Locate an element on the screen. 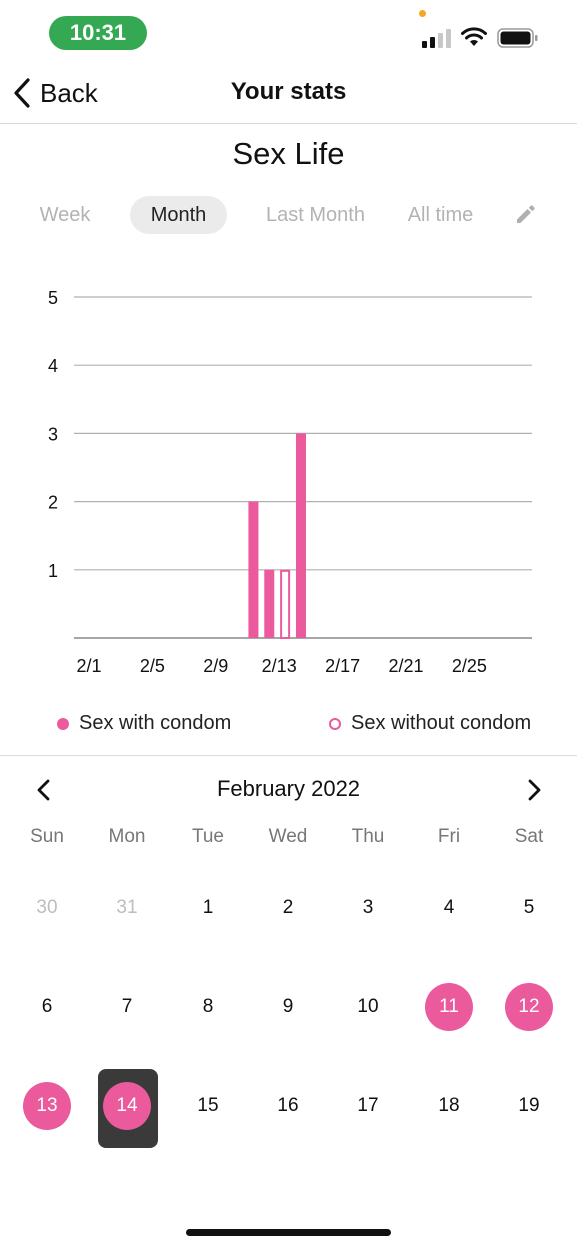 The image size is (577, 1248). calendar-day: 5 is located at coordinates (529, 907).